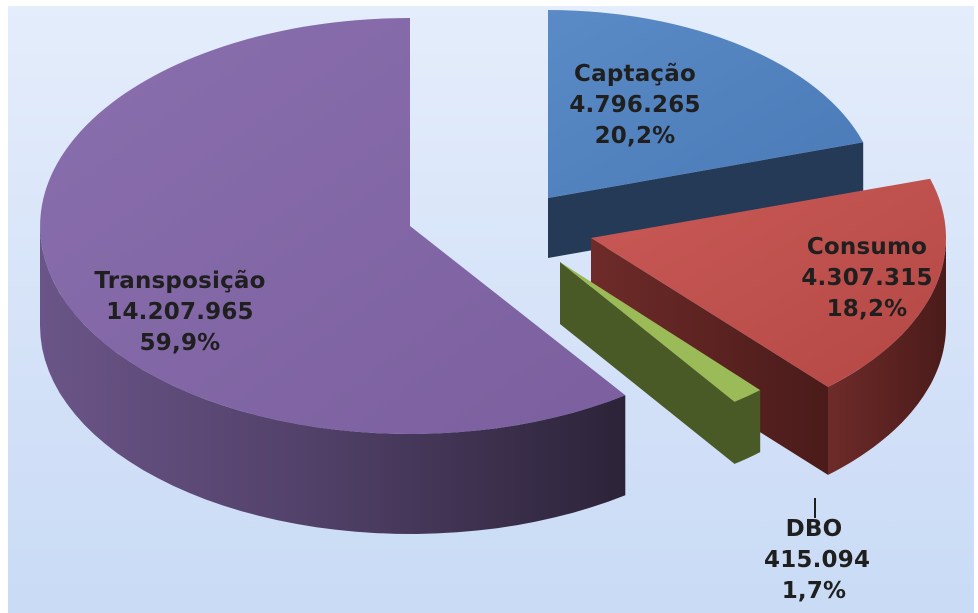  What do you see at coordinates (867, 309) in the screenshot?
I see `label-consumo-percent: 18,2%` at bounding box center [867, 309].